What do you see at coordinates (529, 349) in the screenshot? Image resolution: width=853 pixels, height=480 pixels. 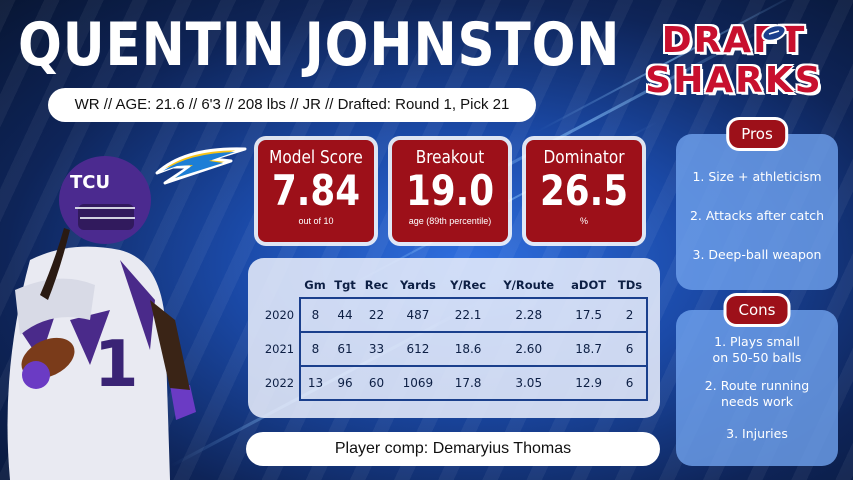 I see `table-cell: 2.60` at bounding box center [529, 349].